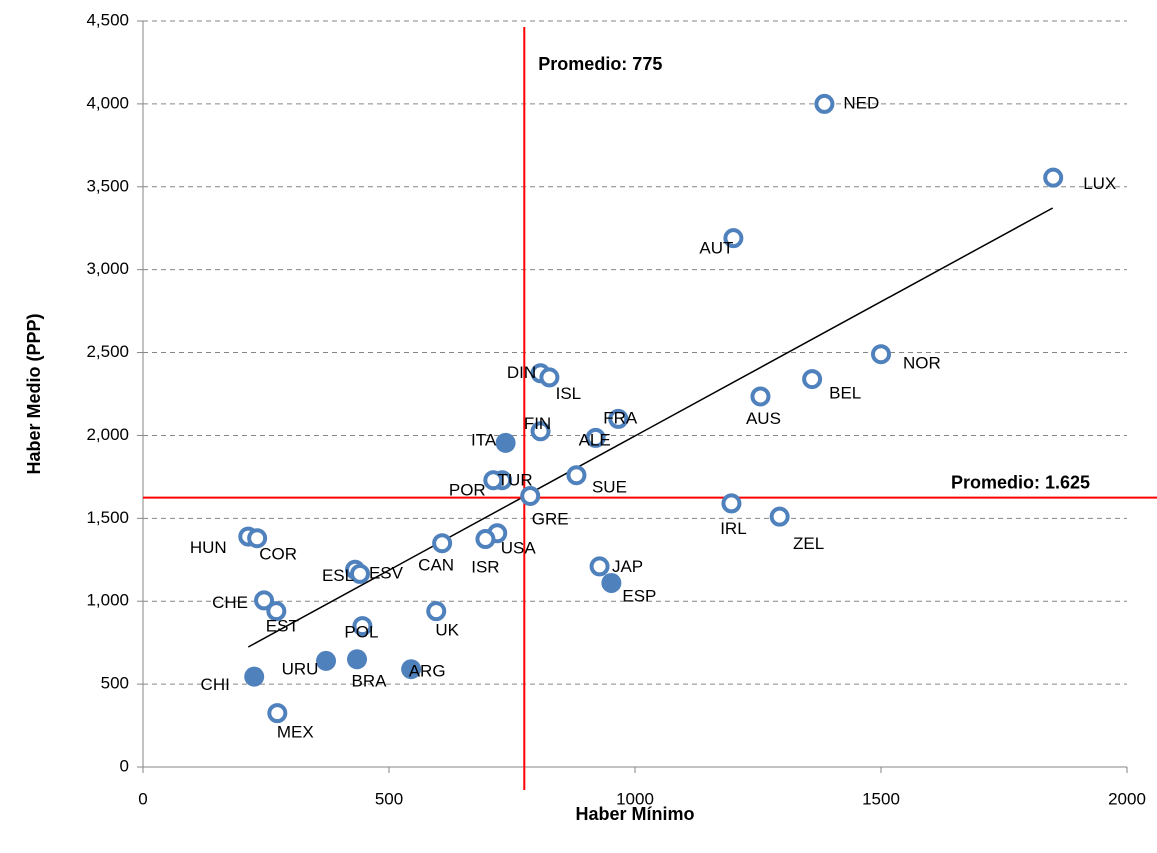 This screenshot has height=853, width=1157. Describe the element at coordinates (282, 626) in the screenshot. I see `point-label: EST` at that location.